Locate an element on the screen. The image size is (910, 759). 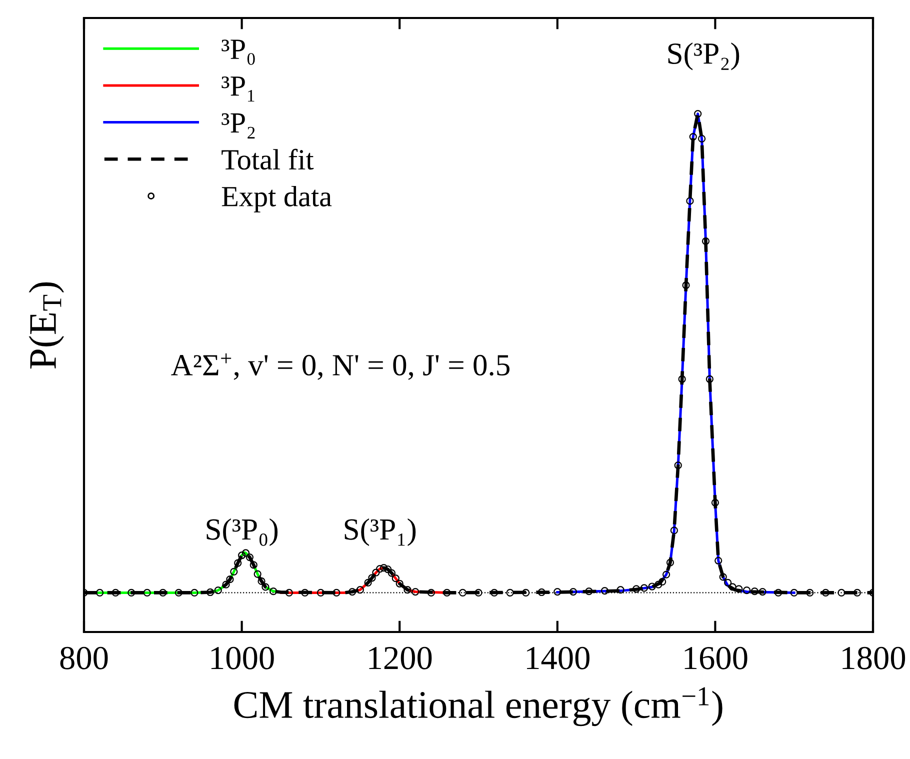
legend-label: Expt data is located at coordinates (277, 199).